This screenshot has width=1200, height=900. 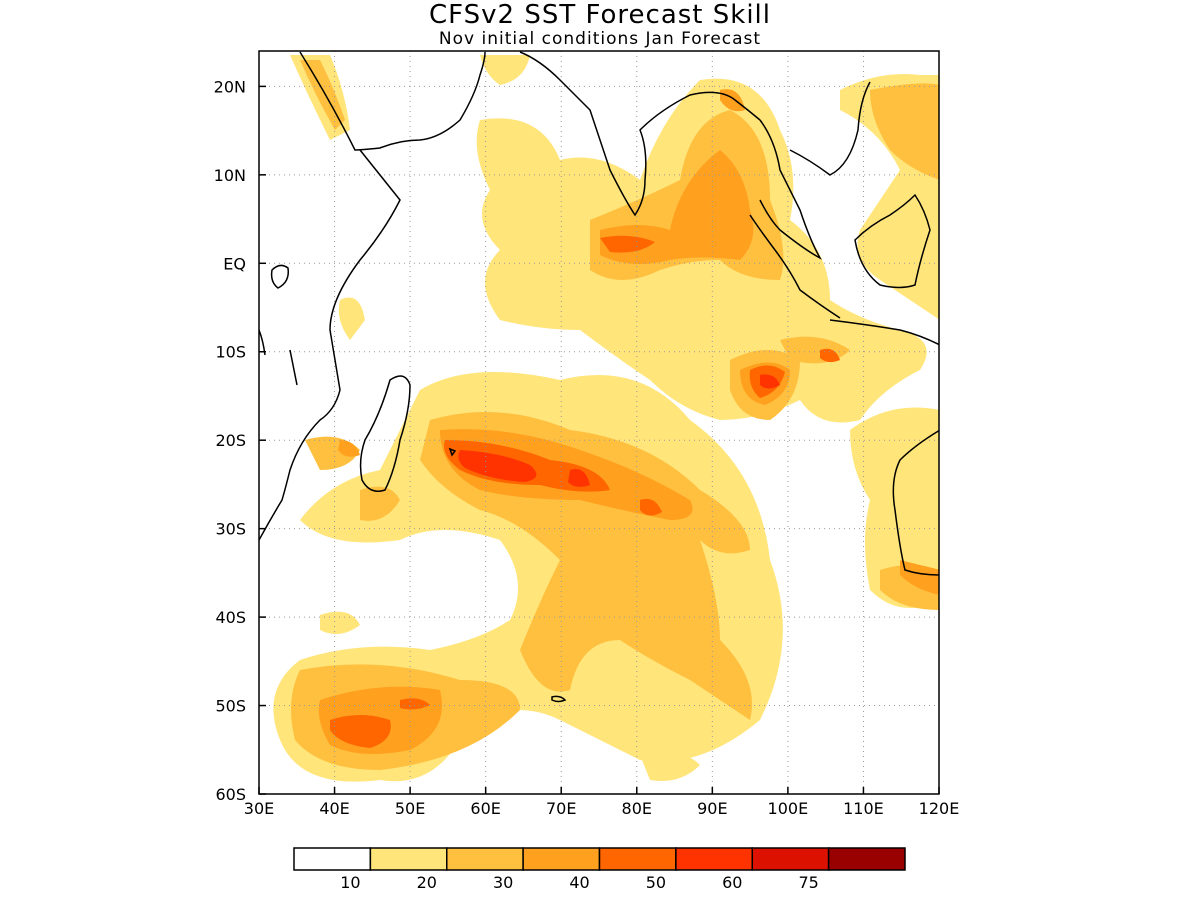 I want to click on colorbar-label: 20, so click(x=427, y=882).